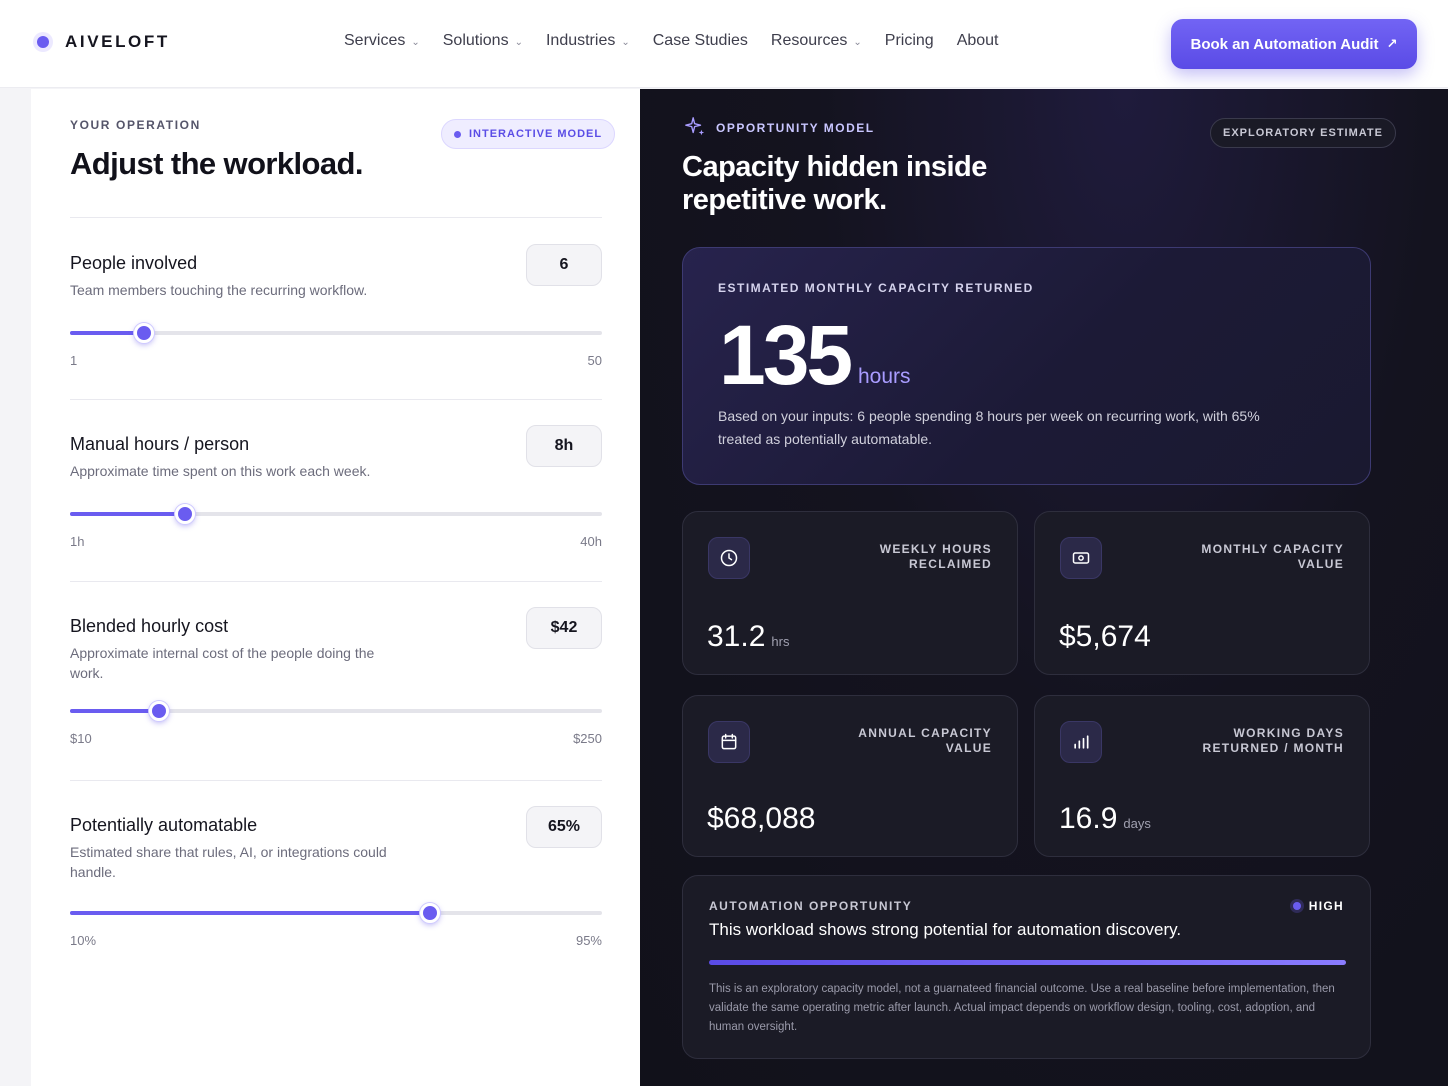 The width and height of the screenshot is (1448, 1086). I want to click on control-title: Manual hours / person, so click(160, 444).